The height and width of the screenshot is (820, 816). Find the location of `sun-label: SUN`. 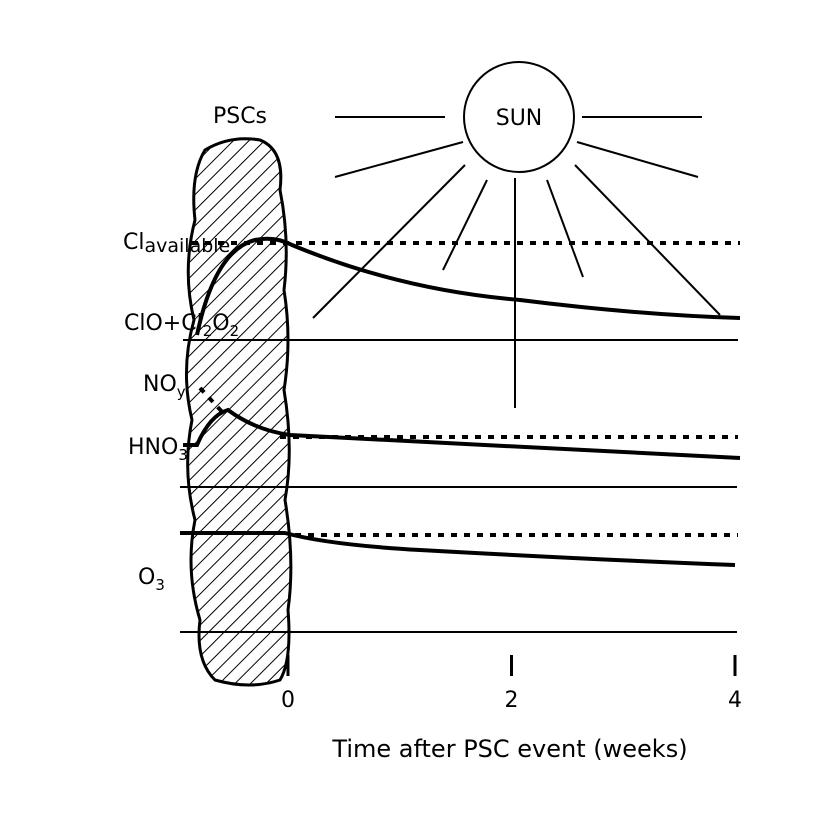

sun-label: SUN is located at coordinates (519, 118).